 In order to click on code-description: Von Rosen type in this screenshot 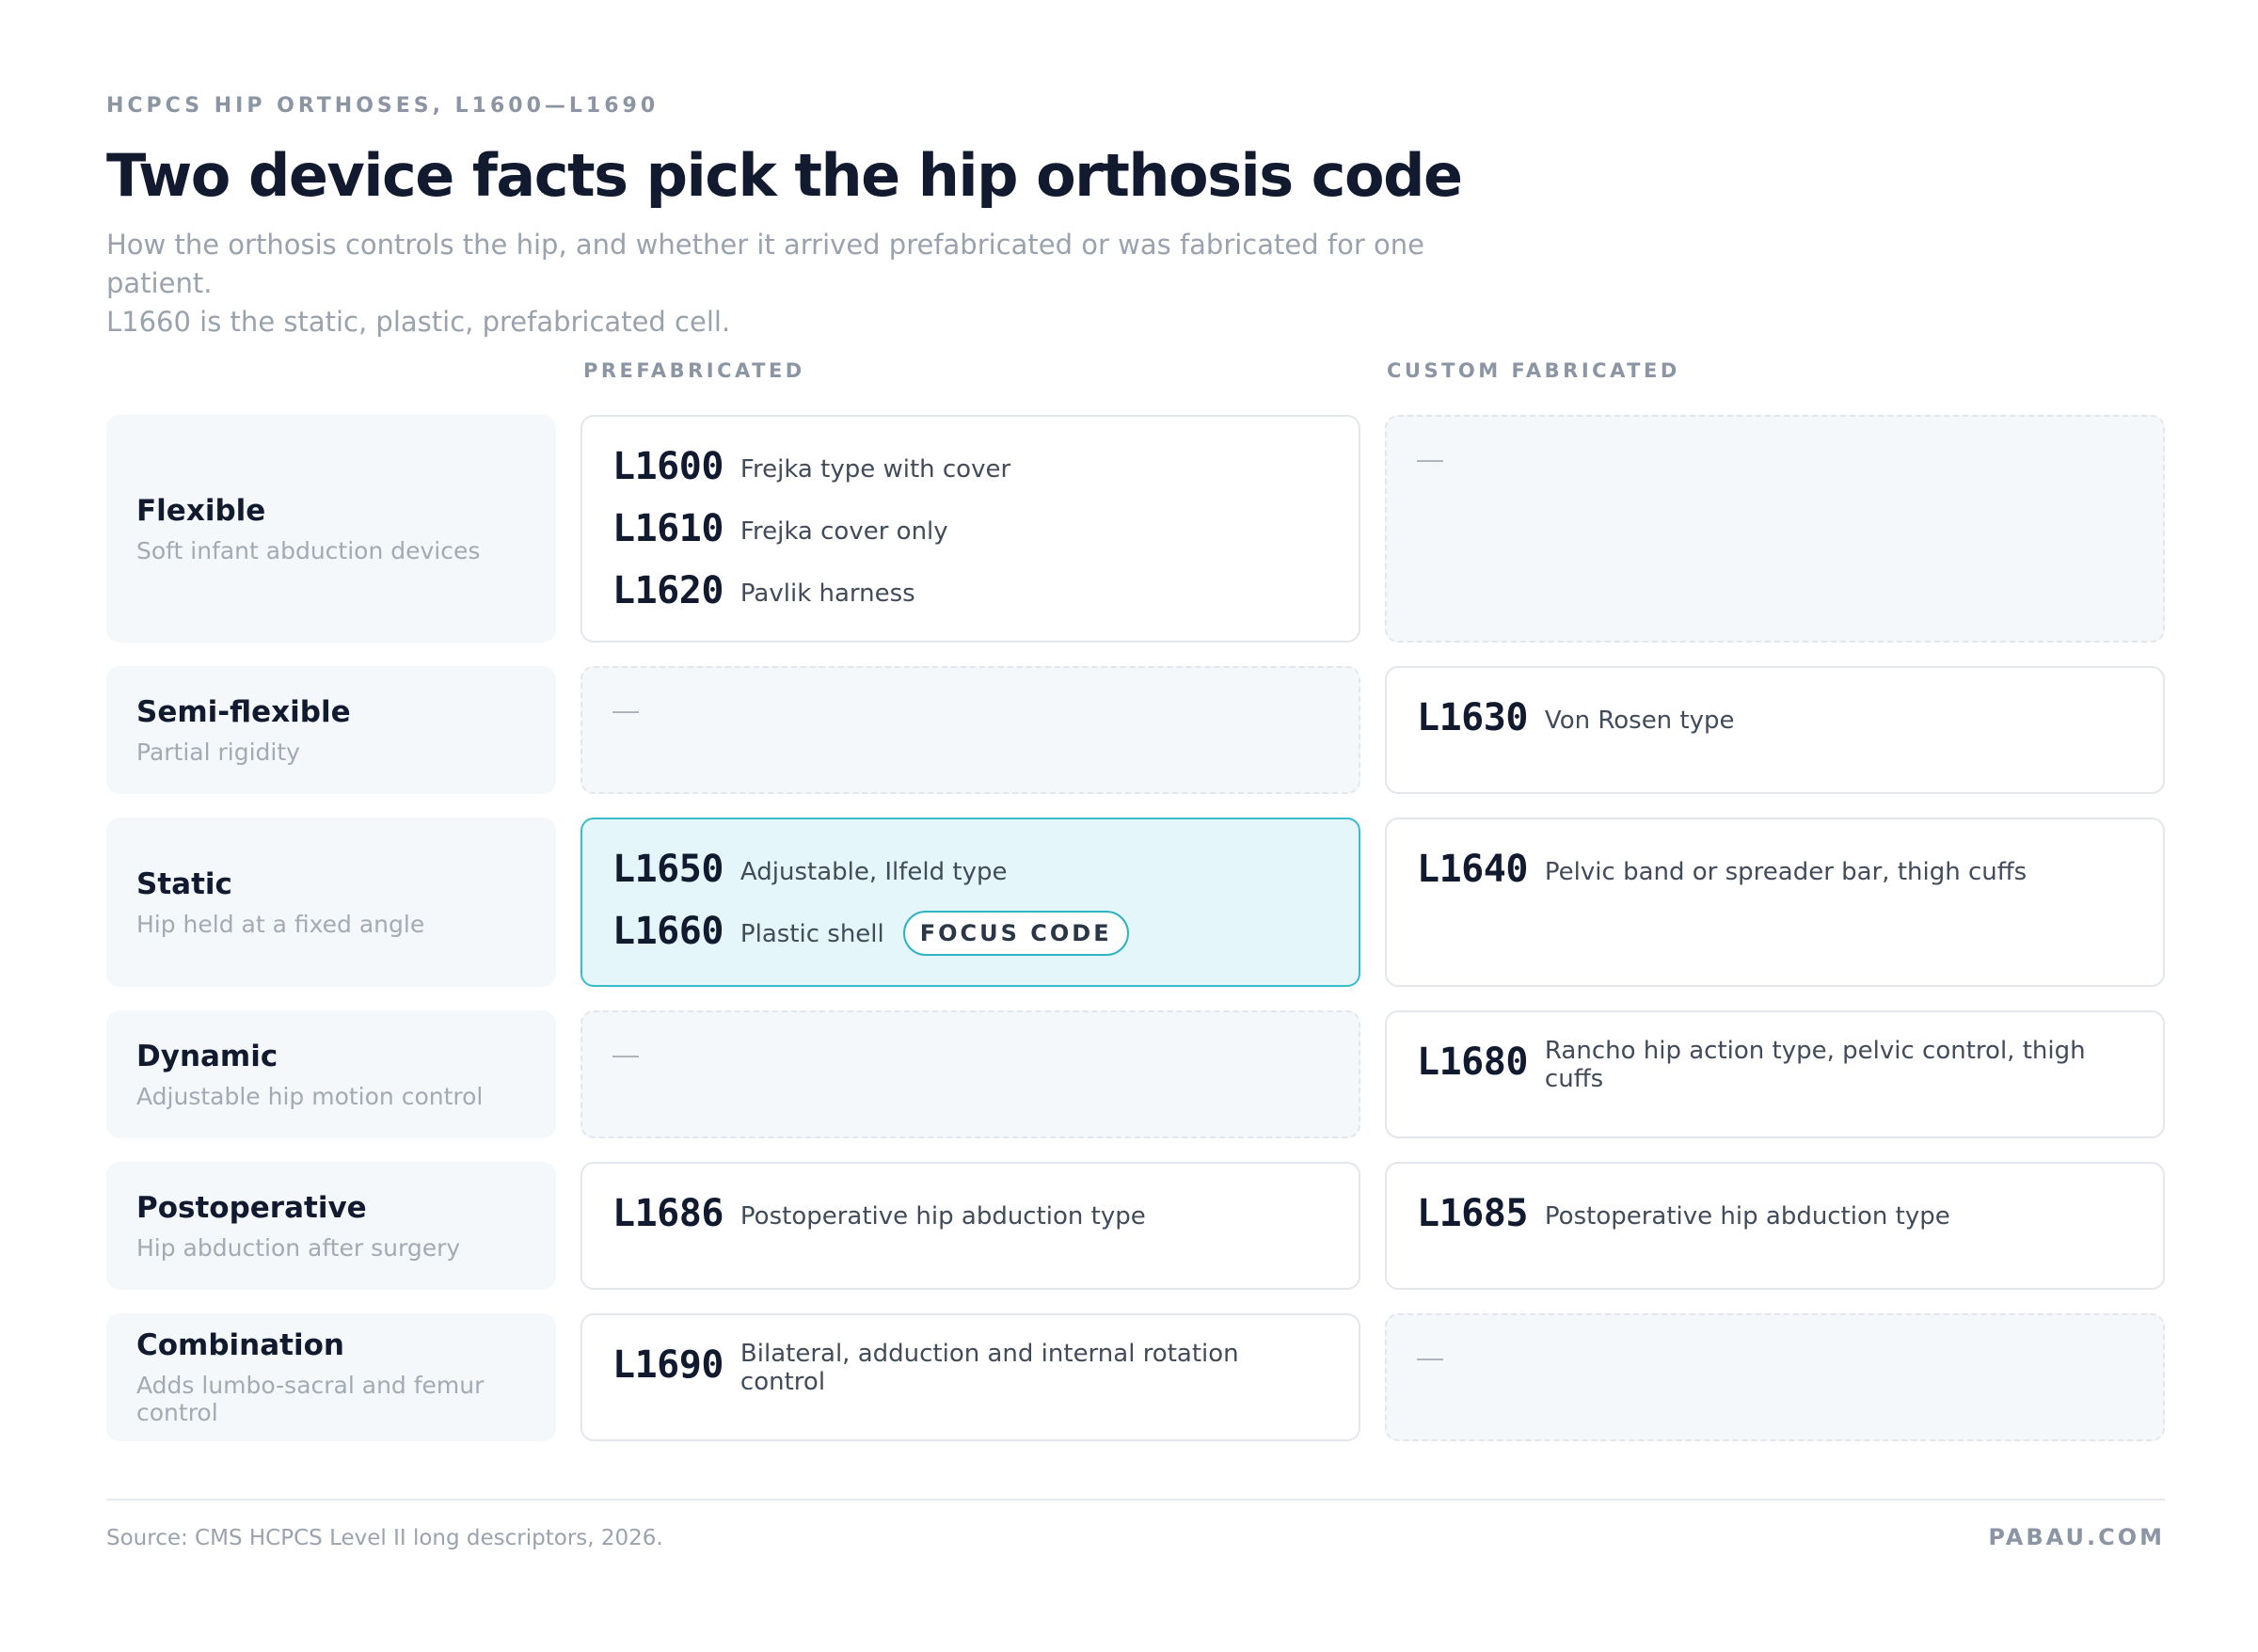, I will do `click(1639, 721)`.